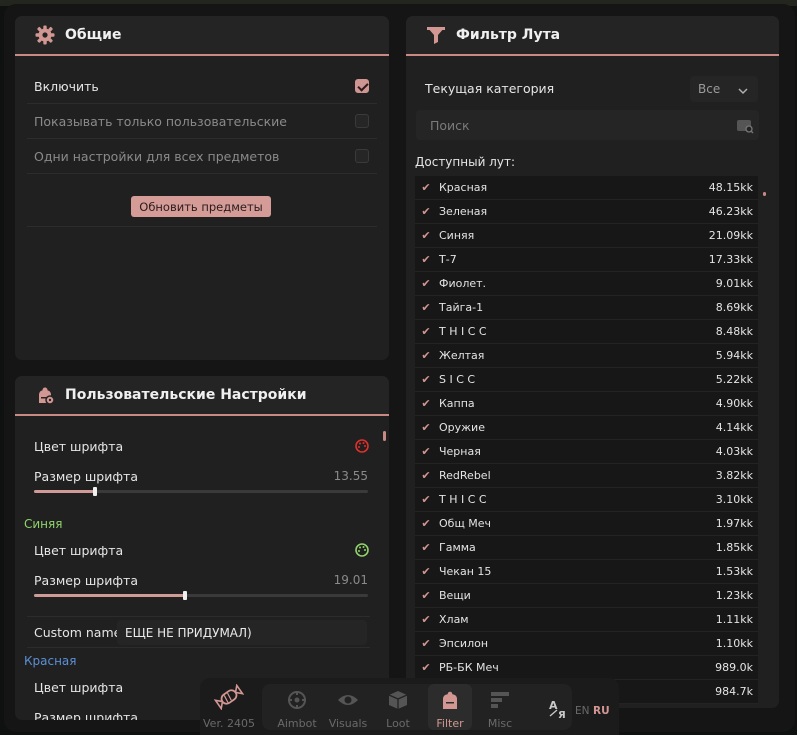 This screenshot has width=797, height=735. I want to click on same-settings-row: Одни настройки для всех предметов, so click(202, 156).